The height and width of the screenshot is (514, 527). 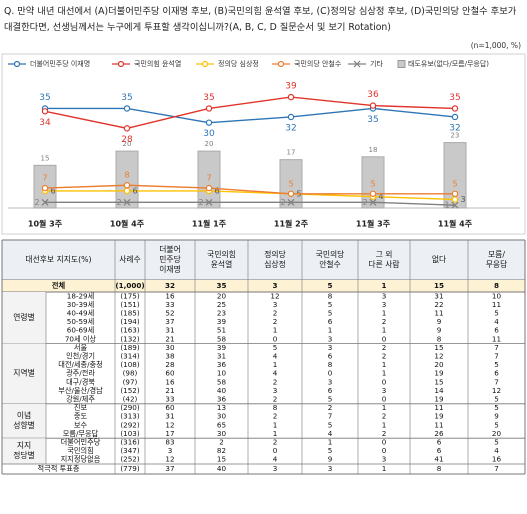 I want to click on data-label: 32, so click(x=454, y=128).